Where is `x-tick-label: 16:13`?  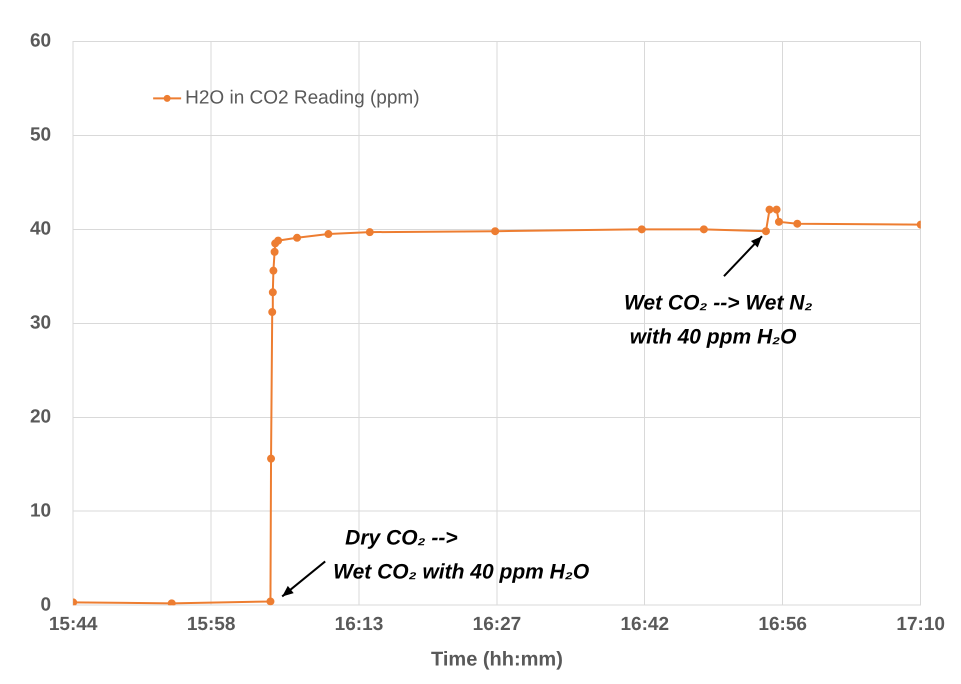 x-tick-label: 16:13 is located at coordinates (359, 624).